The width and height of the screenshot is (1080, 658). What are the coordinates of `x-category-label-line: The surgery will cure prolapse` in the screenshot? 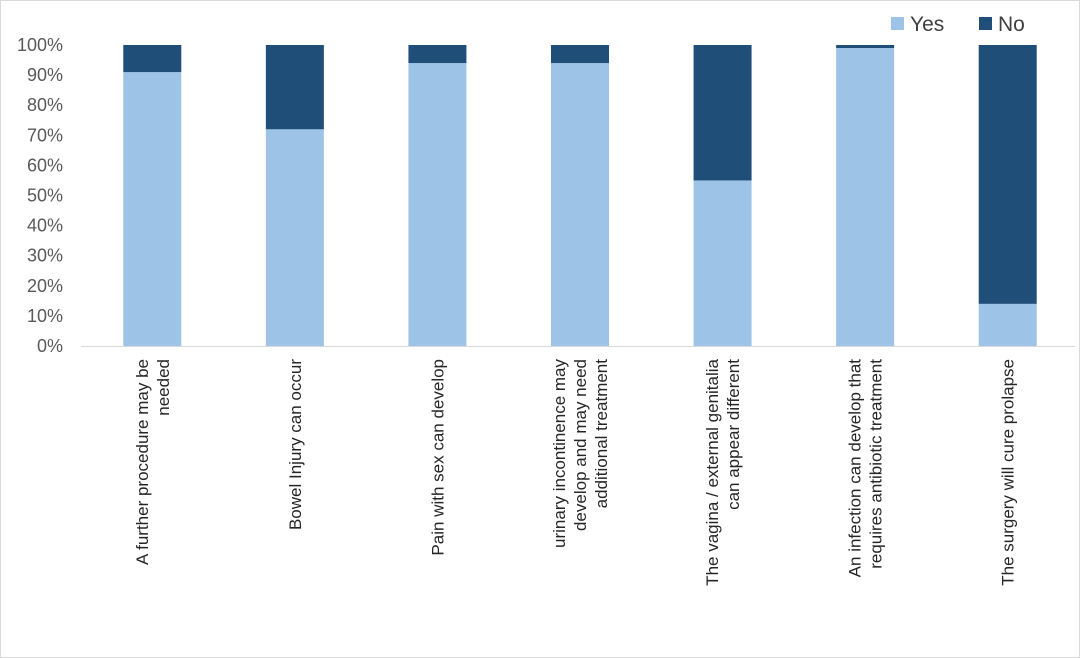 It's located at (1008, 472).